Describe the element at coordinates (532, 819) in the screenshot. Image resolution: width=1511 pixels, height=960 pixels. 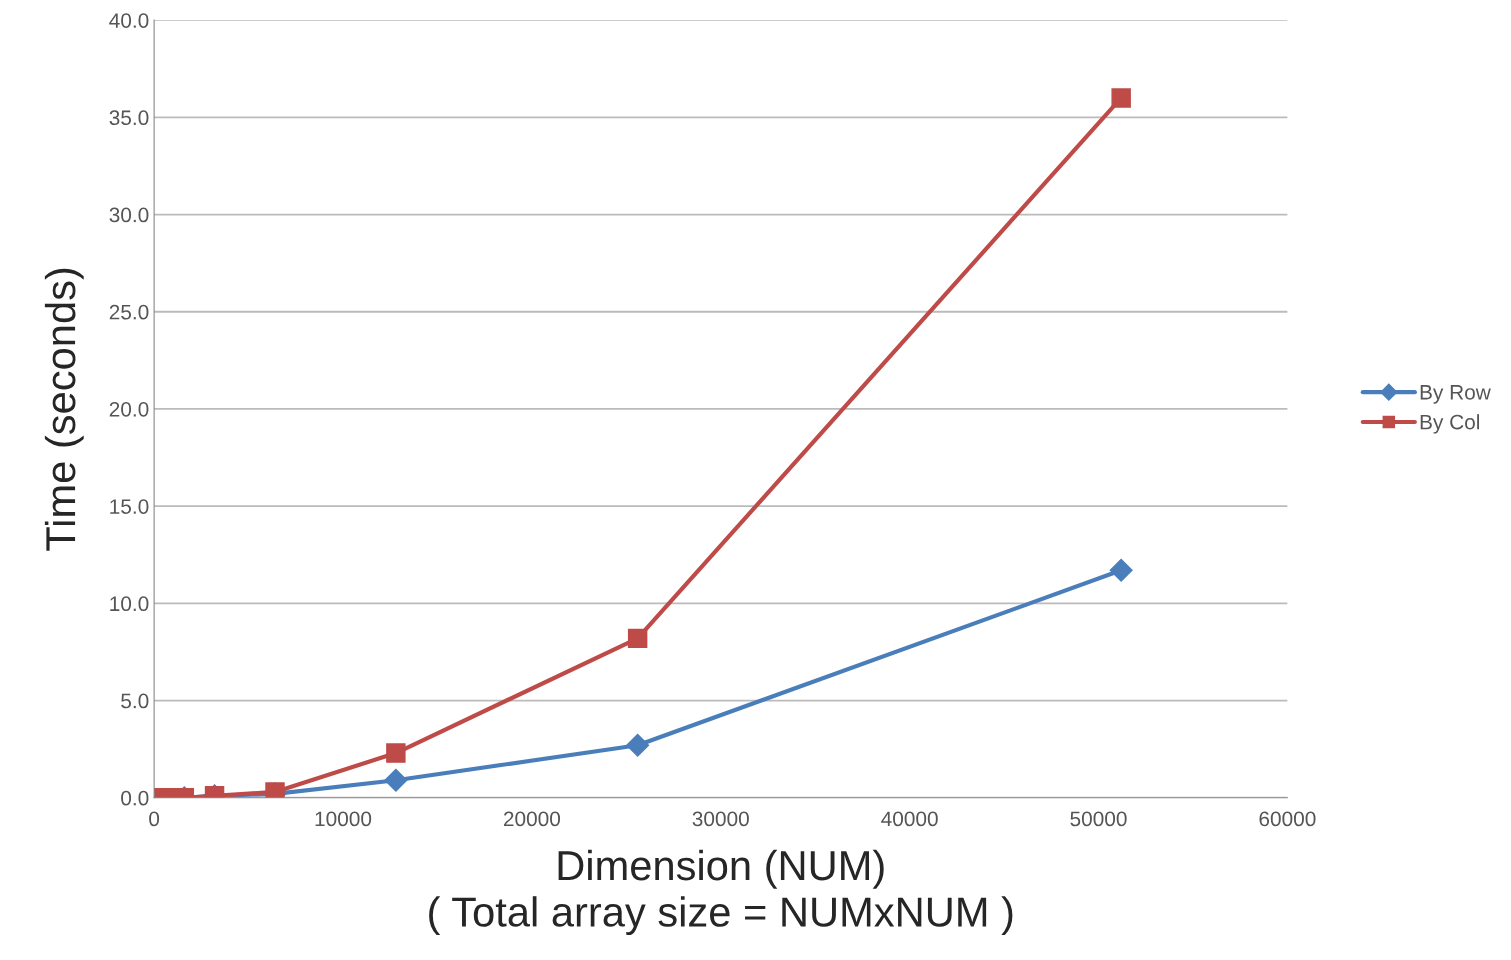
I see `x-tick-label: 20000` at that location.